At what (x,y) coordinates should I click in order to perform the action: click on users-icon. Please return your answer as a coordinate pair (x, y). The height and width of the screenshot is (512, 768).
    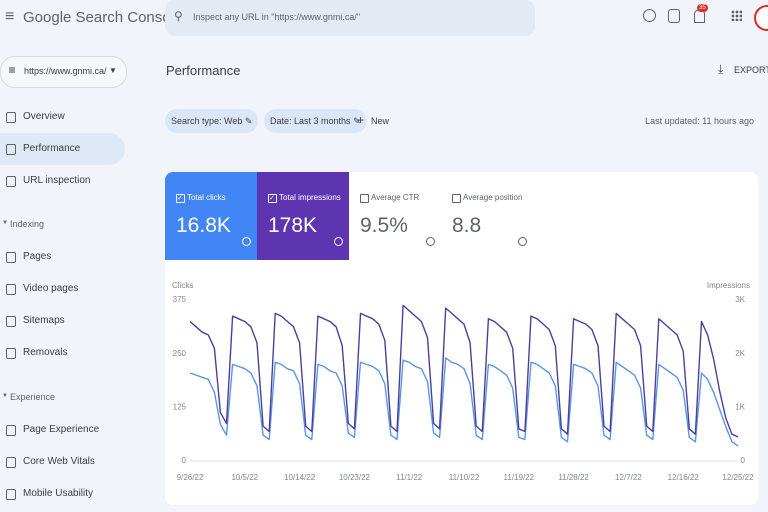
    Looking at the image, I should click on (674, 16).